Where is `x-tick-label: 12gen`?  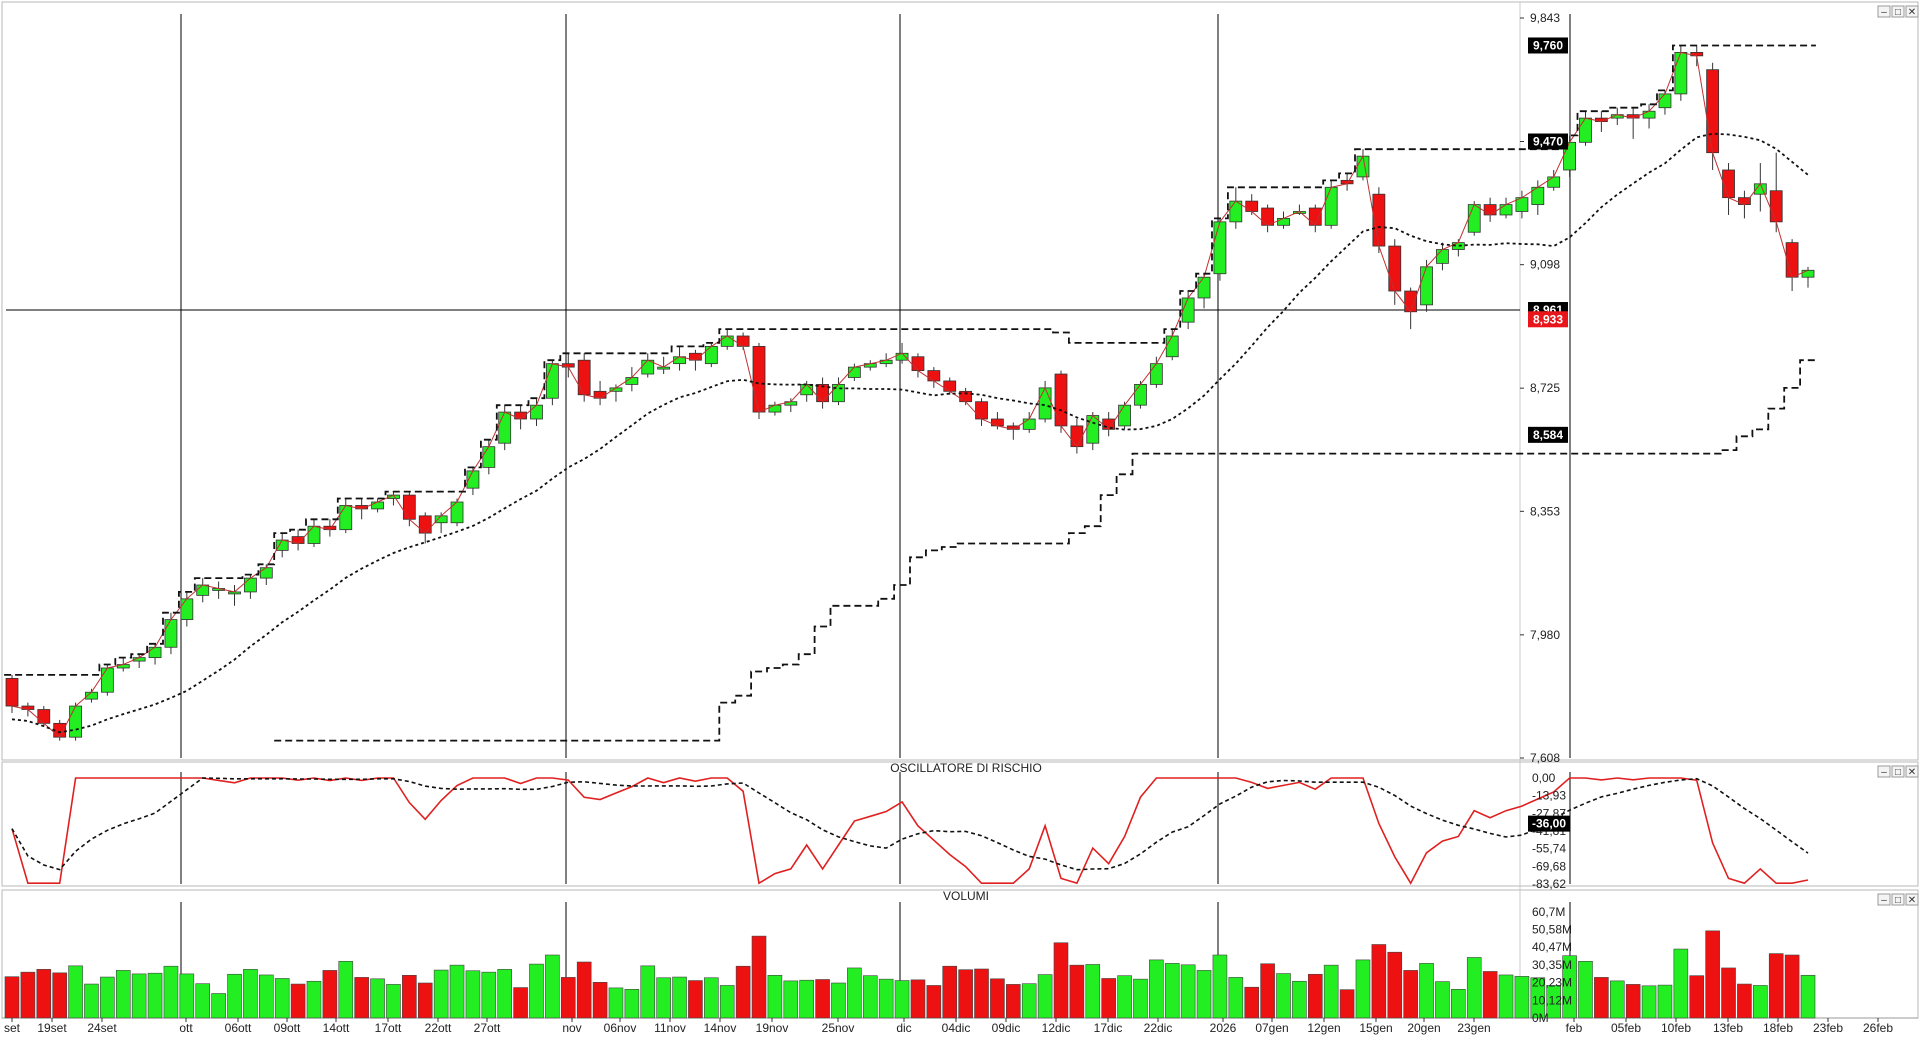
x-tick-label: 12gen is located at coordinates (1323, 1028).